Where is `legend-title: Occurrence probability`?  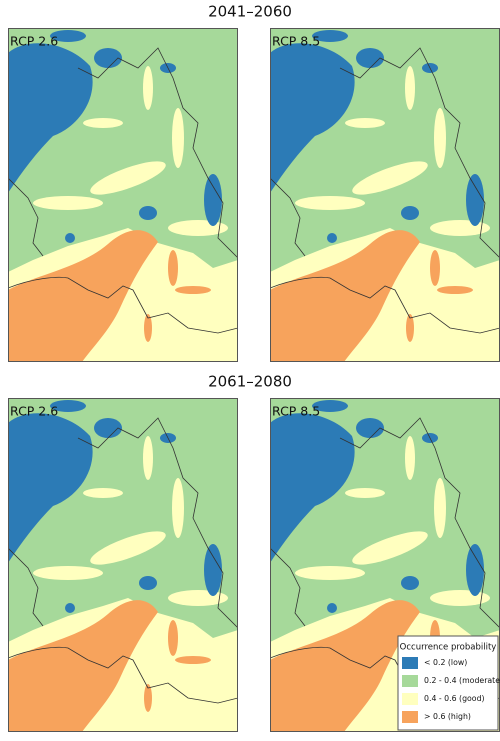
legend-title: Occurrence probability is located at coordinates (448, 648).